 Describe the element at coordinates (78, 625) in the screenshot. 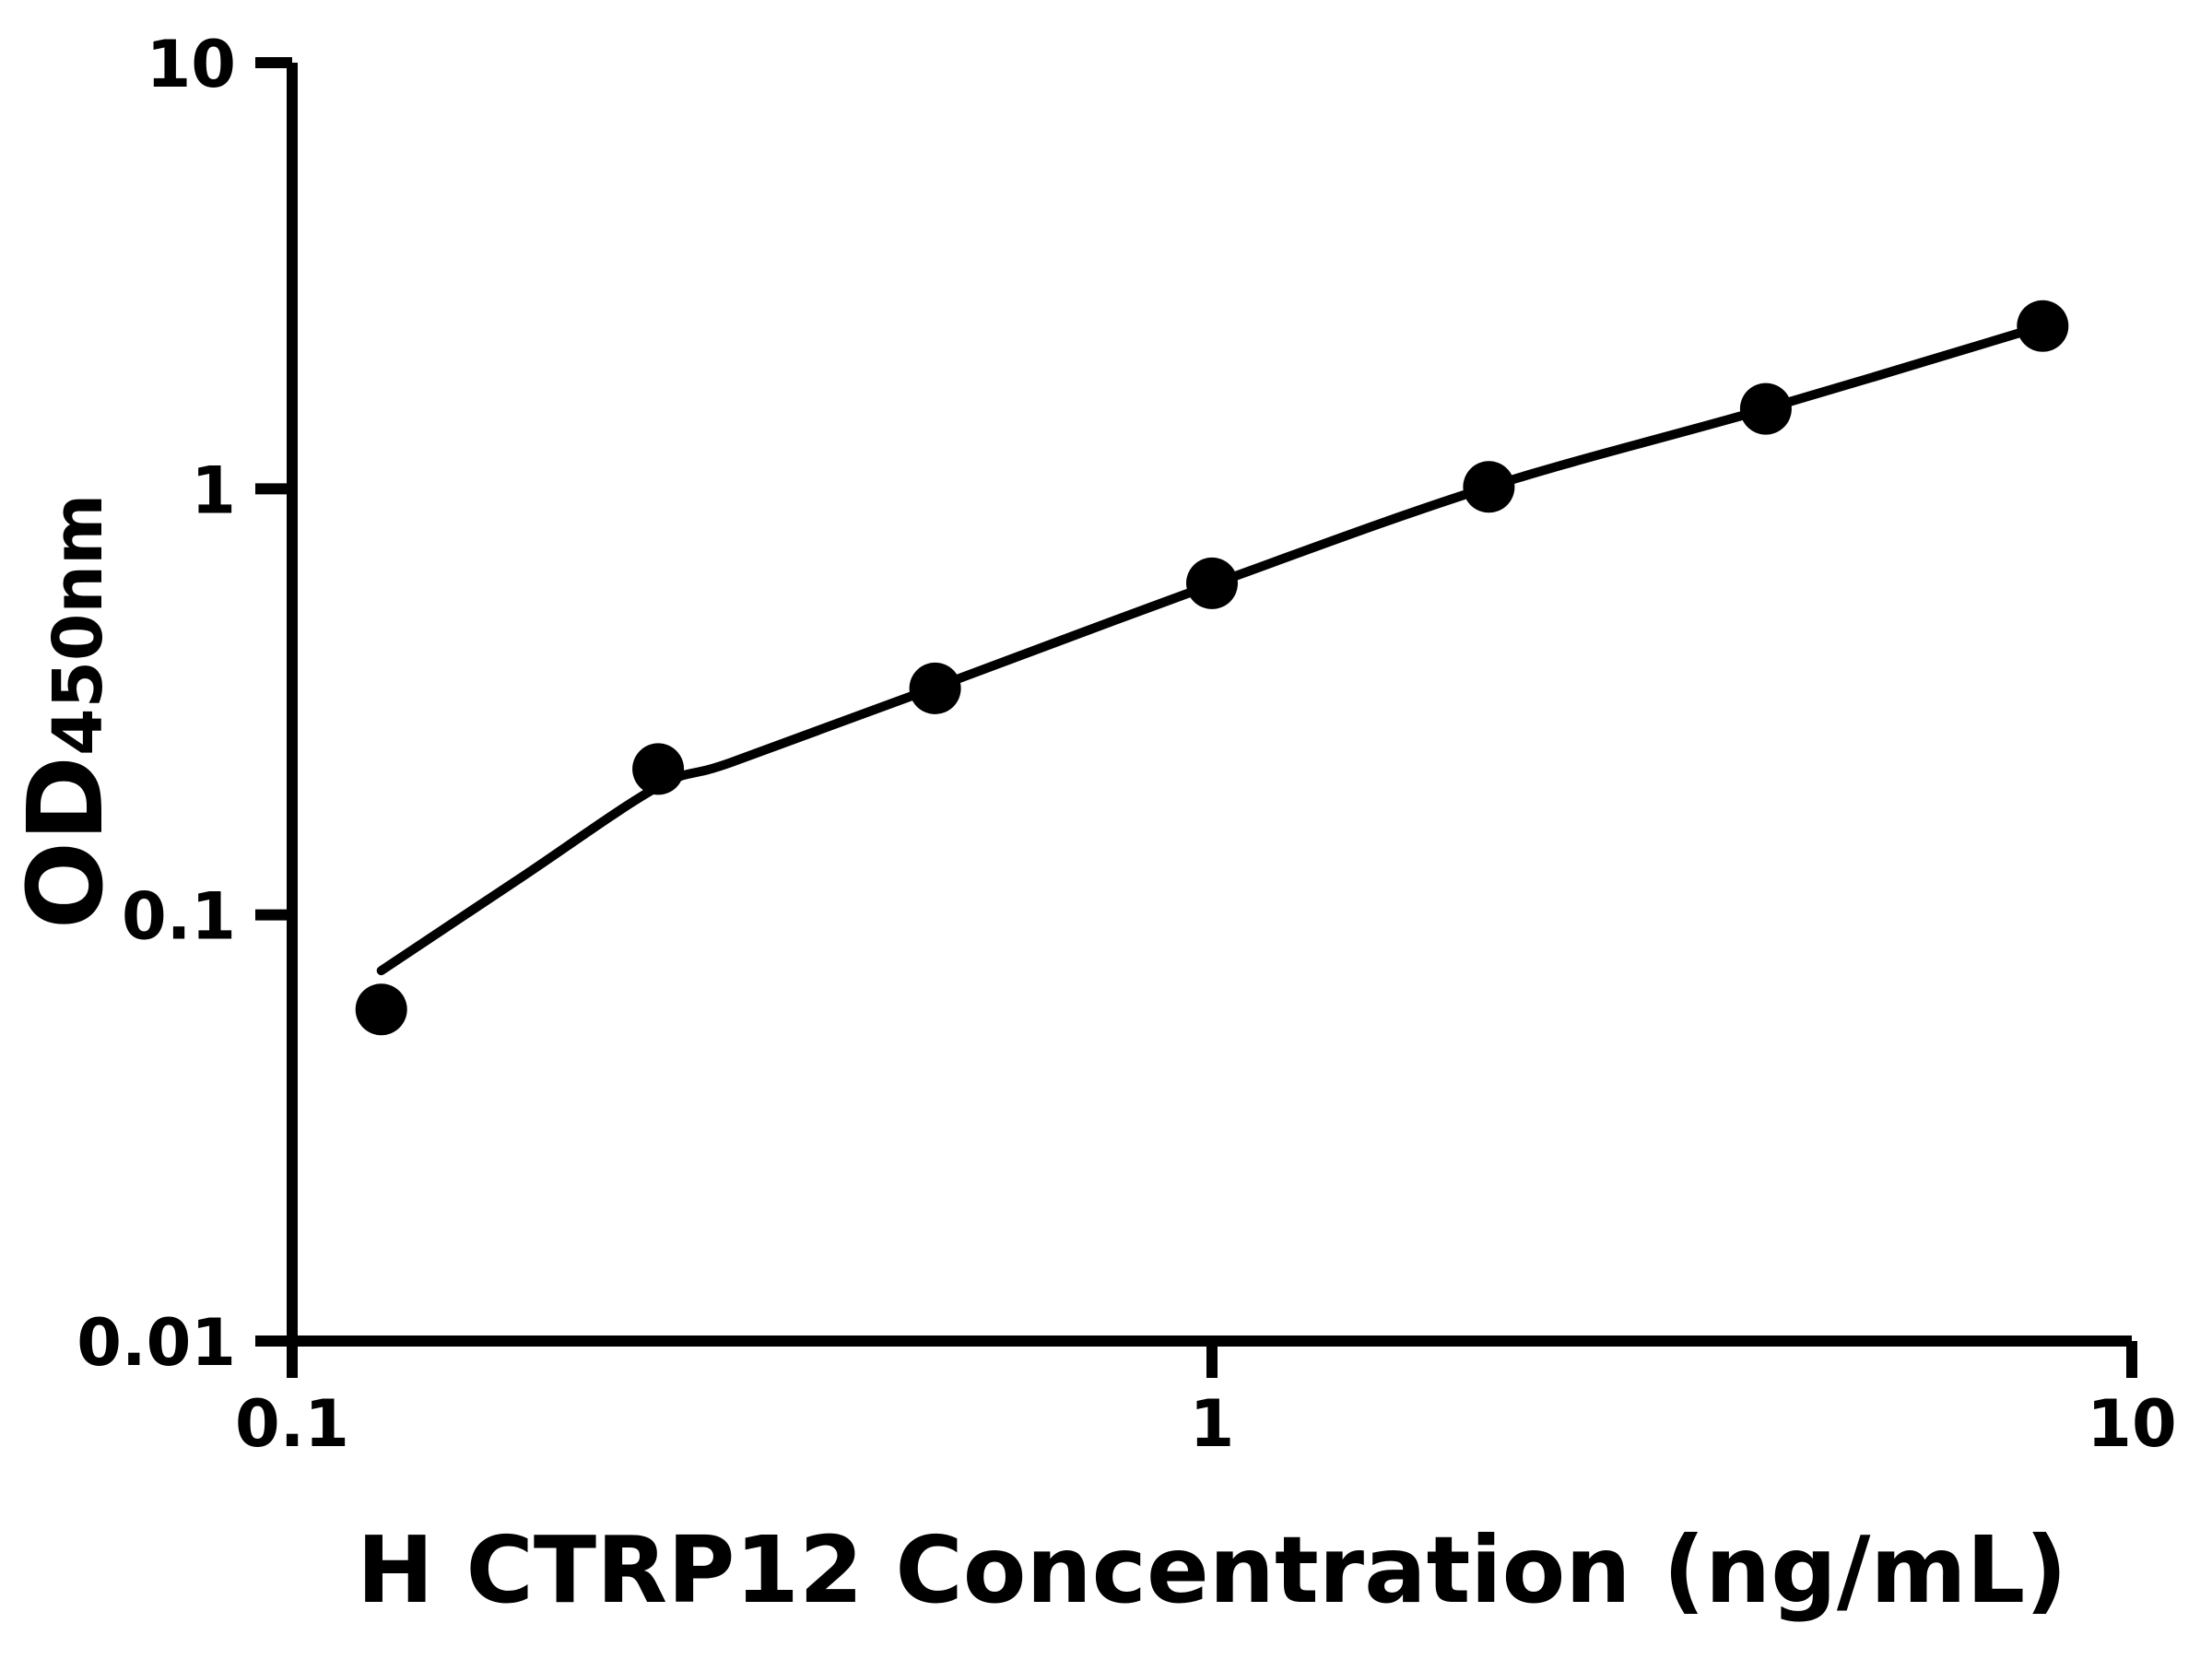

I see `y-axis-title-subscript: 450nm` at that location.